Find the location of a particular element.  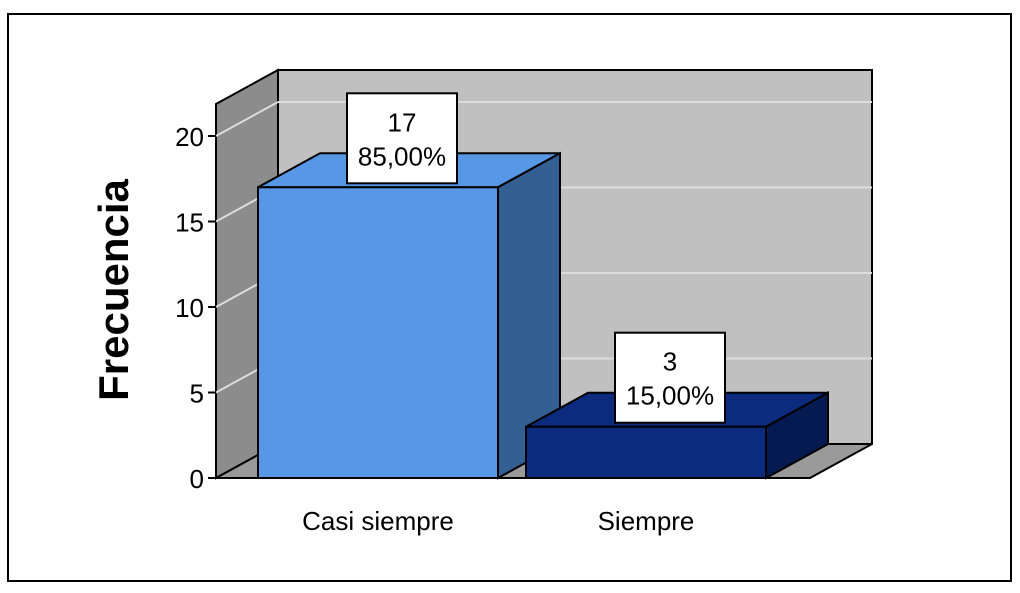

x-axis-ticks: Casi siempre Siempre is located at coordinates (498, 521).